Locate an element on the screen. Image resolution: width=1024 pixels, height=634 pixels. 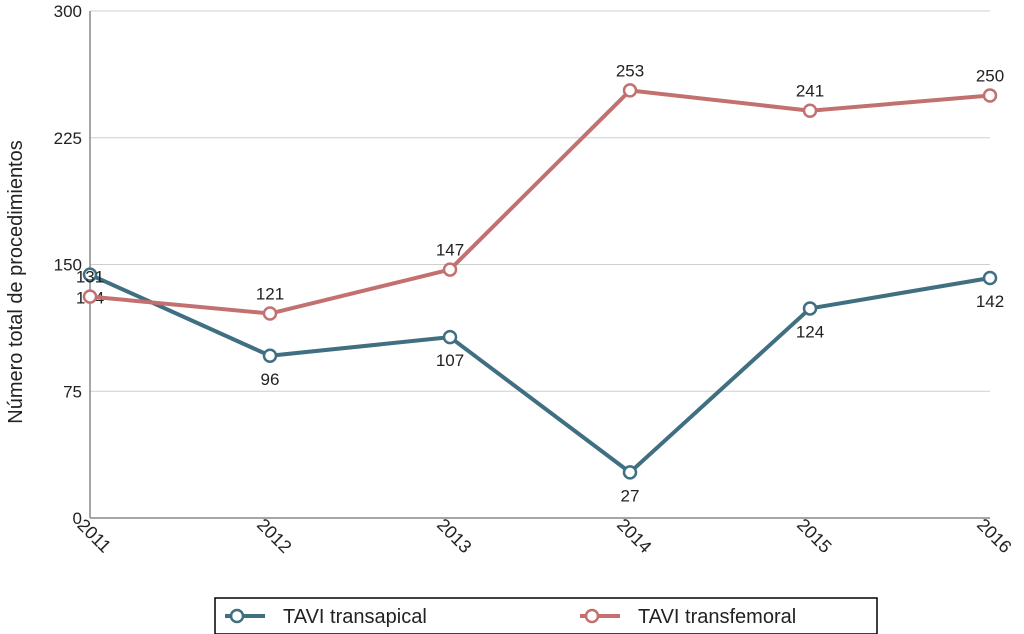
legend-label: TAVI transfemoral is located at coordinates (717, 617).